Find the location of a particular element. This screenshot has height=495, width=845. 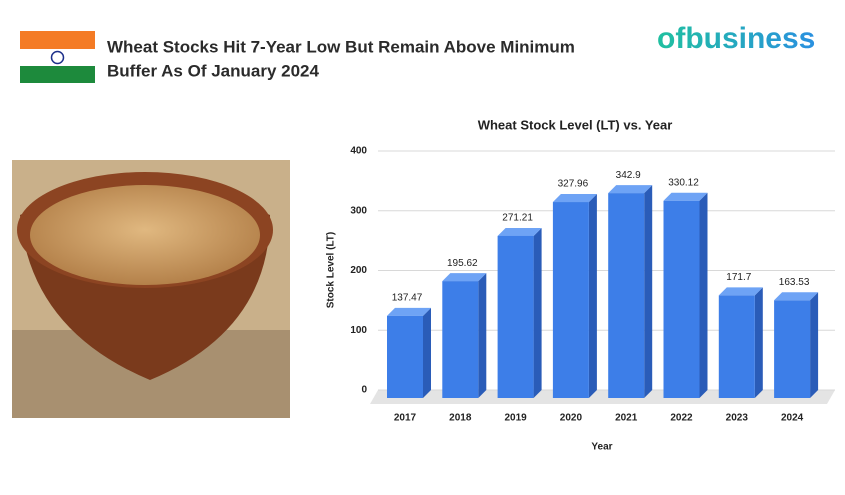

value-label: 171.7 is located at coordinates (738, 277).